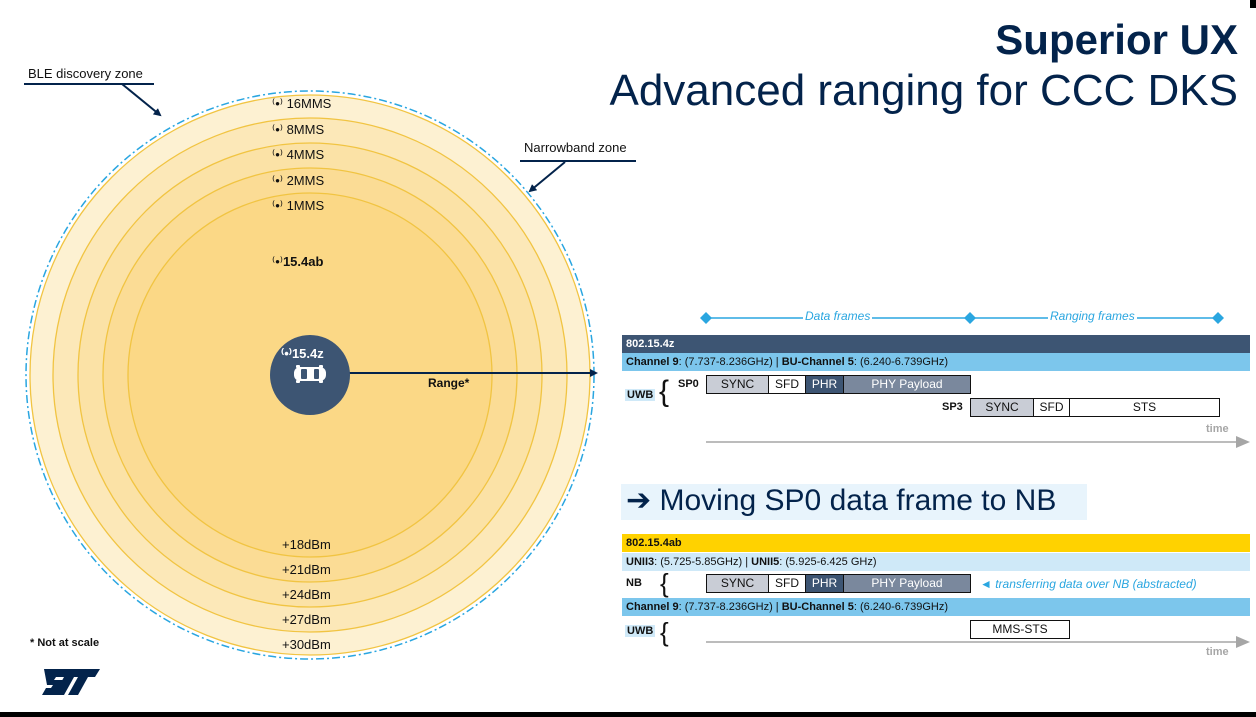 The width and height of the screenshot is (1256, 717). Describe the element at coordinates (547, 177) in the screenshot. I see `narrowband-pointer-arrow` at that location.